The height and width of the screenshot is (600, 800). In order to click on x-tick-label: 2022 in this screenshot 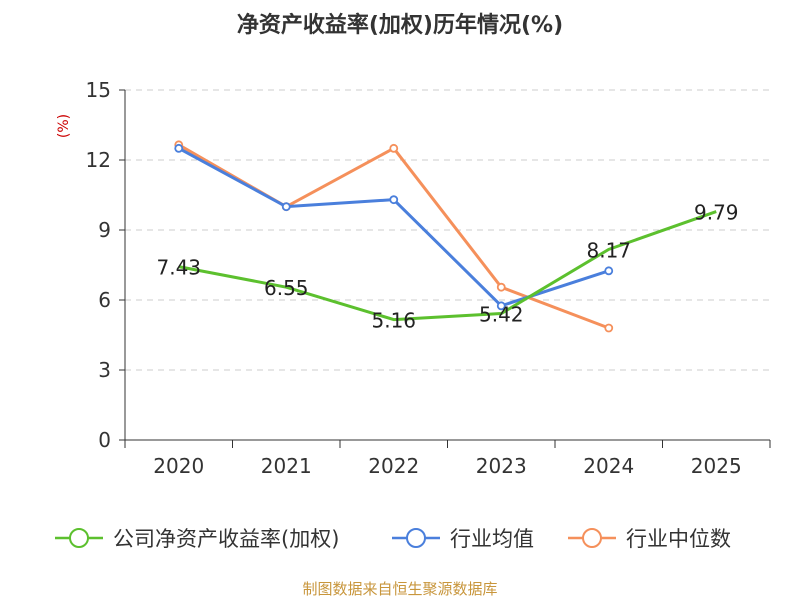, I will do `click(393, 466)`.